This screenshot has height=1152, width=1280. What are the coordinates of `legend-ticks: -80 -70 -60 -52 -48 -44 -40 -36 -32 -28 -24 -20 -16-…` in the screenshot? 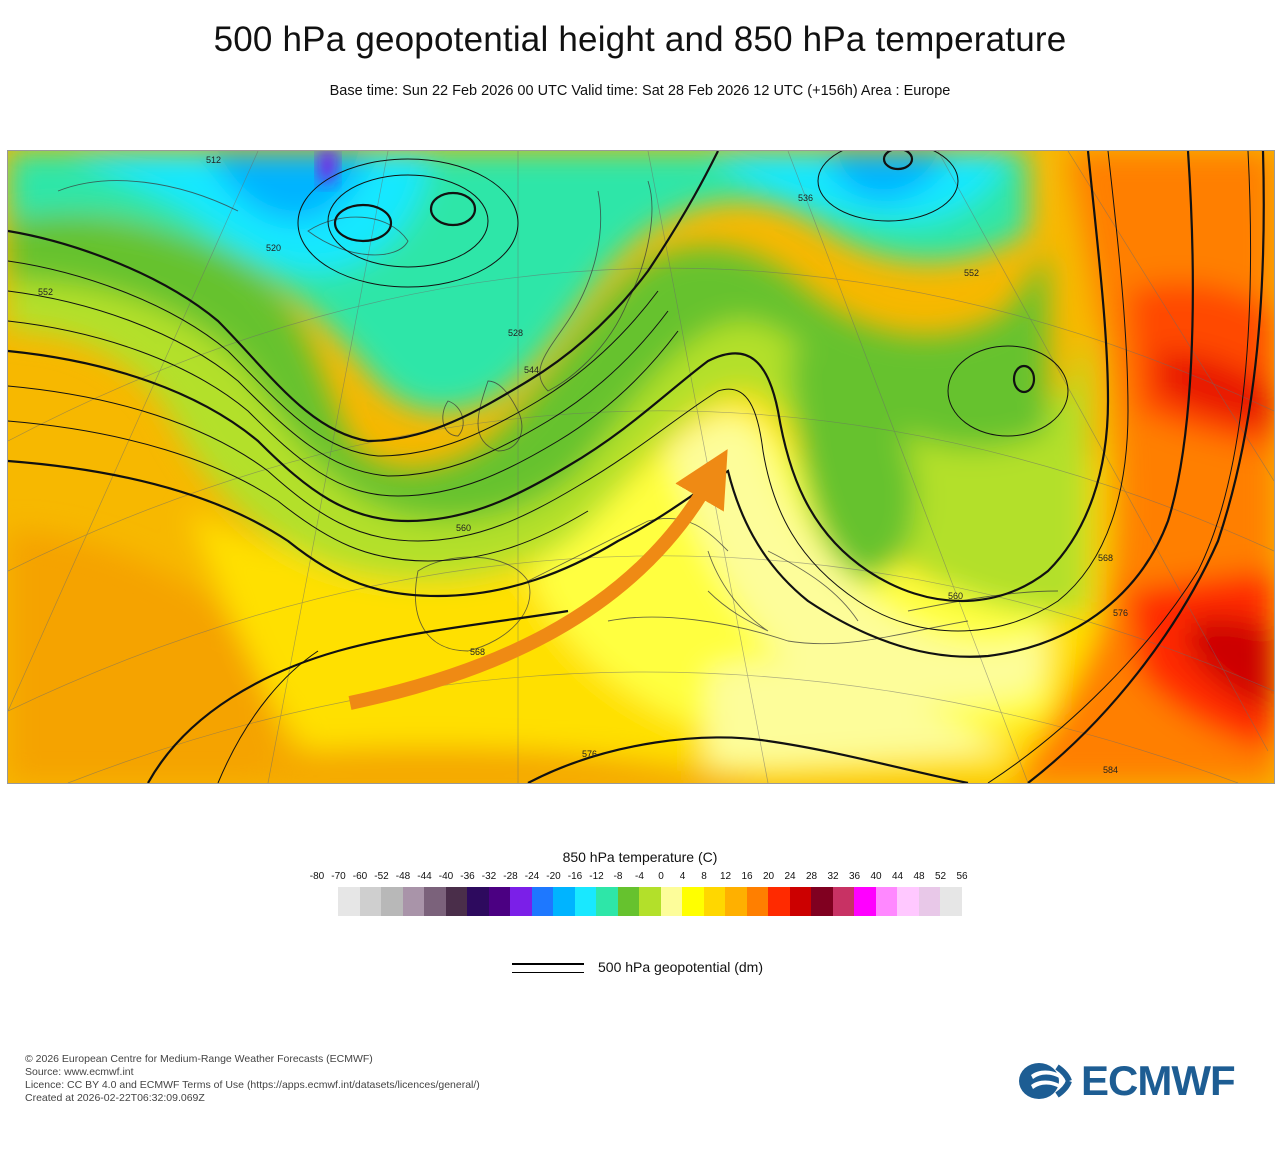 It's located at (642, 878).